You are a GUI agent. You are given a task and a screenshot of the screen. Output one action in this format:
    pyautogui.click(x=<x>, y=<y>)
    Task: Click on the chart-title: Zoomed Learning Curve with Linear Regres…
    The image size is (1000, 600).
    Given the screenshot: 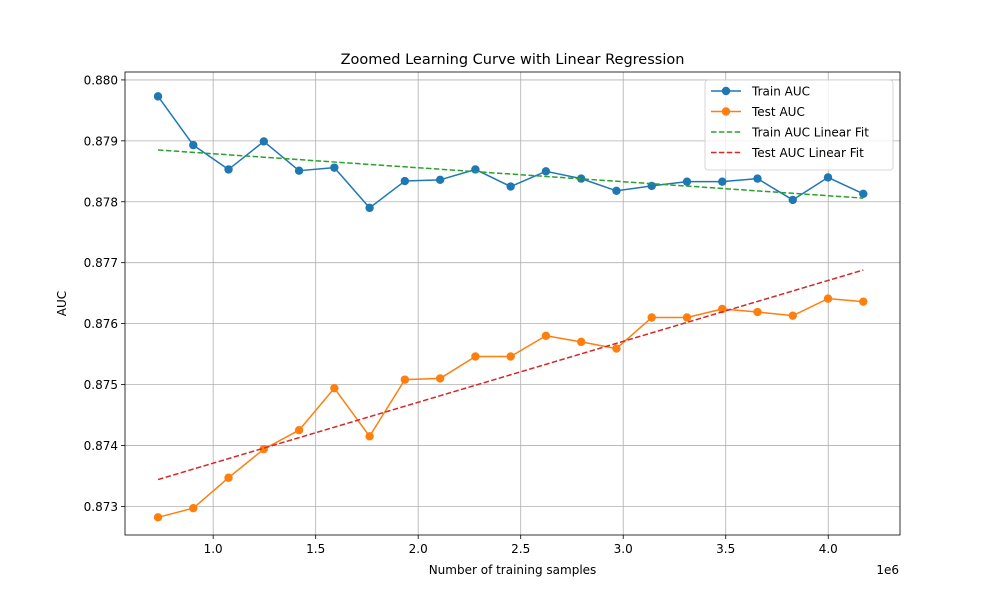 What is the action you would take?
    pyautogui.click(x=513, y=60)
    